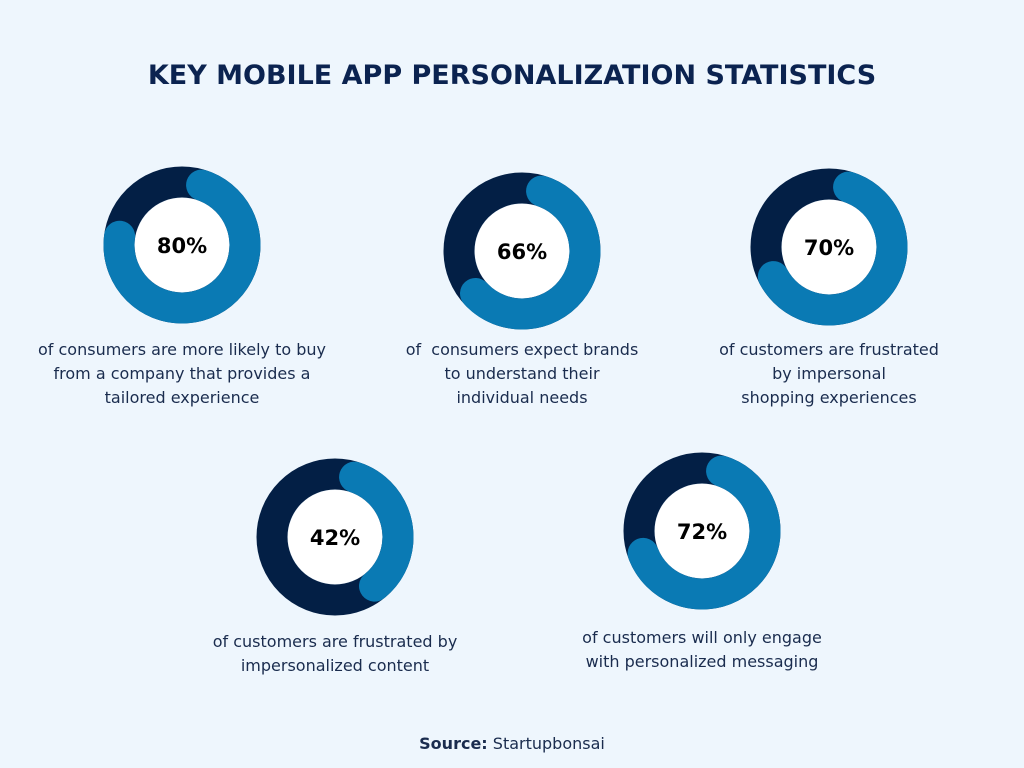 This screenshot has height=768, width=1024. I want to click on caption-line: of consumers are more likely to buy, so click(182, 349).